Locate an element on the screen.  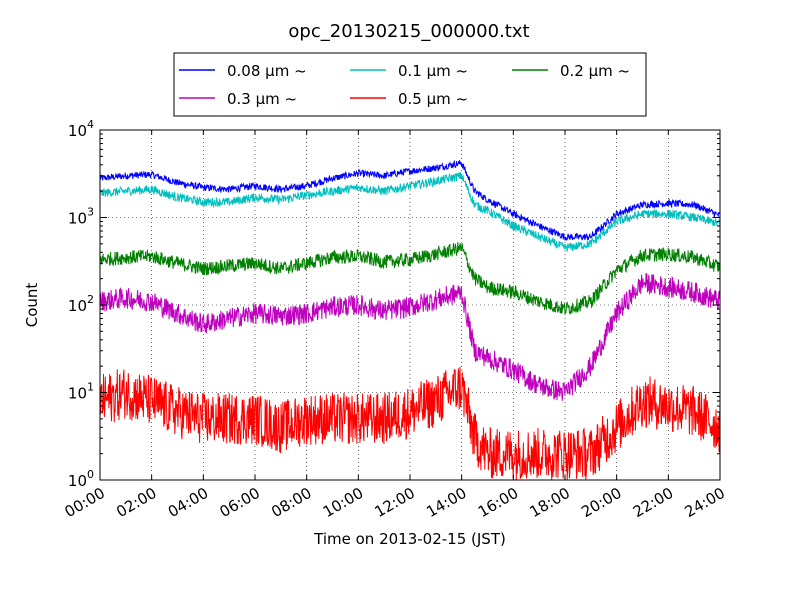
x-tick-label: 18:00 is located at coordinates (550, 502).